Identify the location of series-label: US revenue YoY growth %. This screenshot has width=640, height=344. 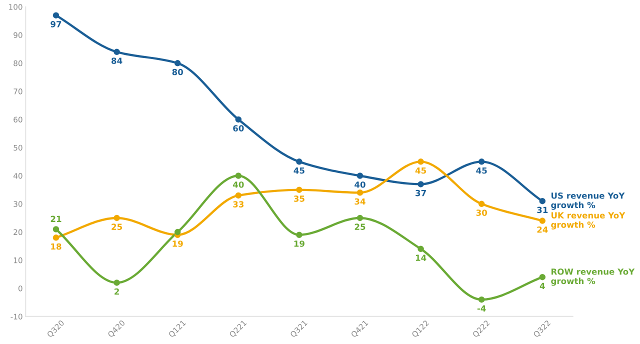
(588, 201).